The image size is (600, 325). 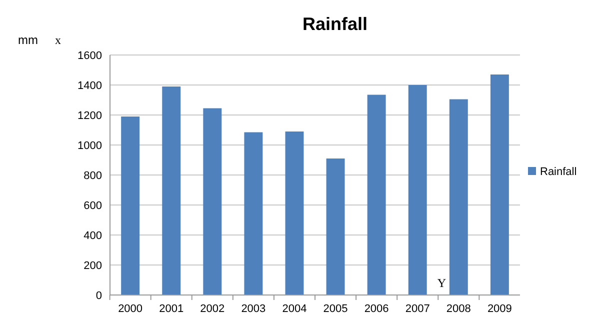 I want to click on y-axis-title: mm, so click(x=28, y=40).